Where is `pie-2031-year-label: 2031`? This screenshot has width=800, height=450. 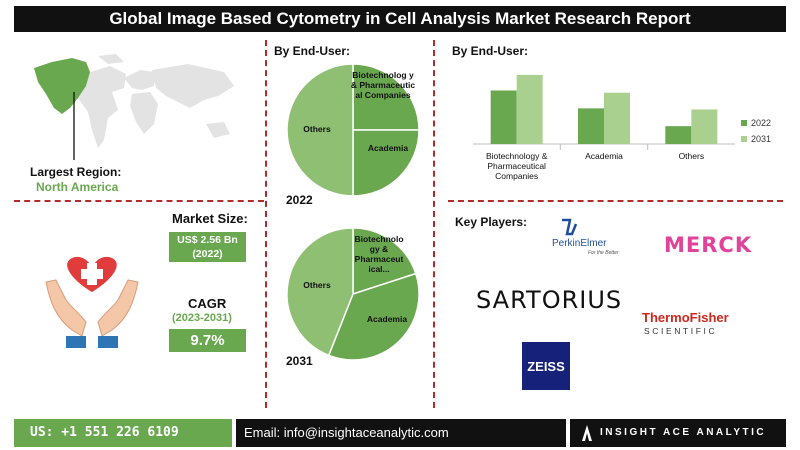
pie-2031-year-label: 2031 is located at coordinates (299, 361).